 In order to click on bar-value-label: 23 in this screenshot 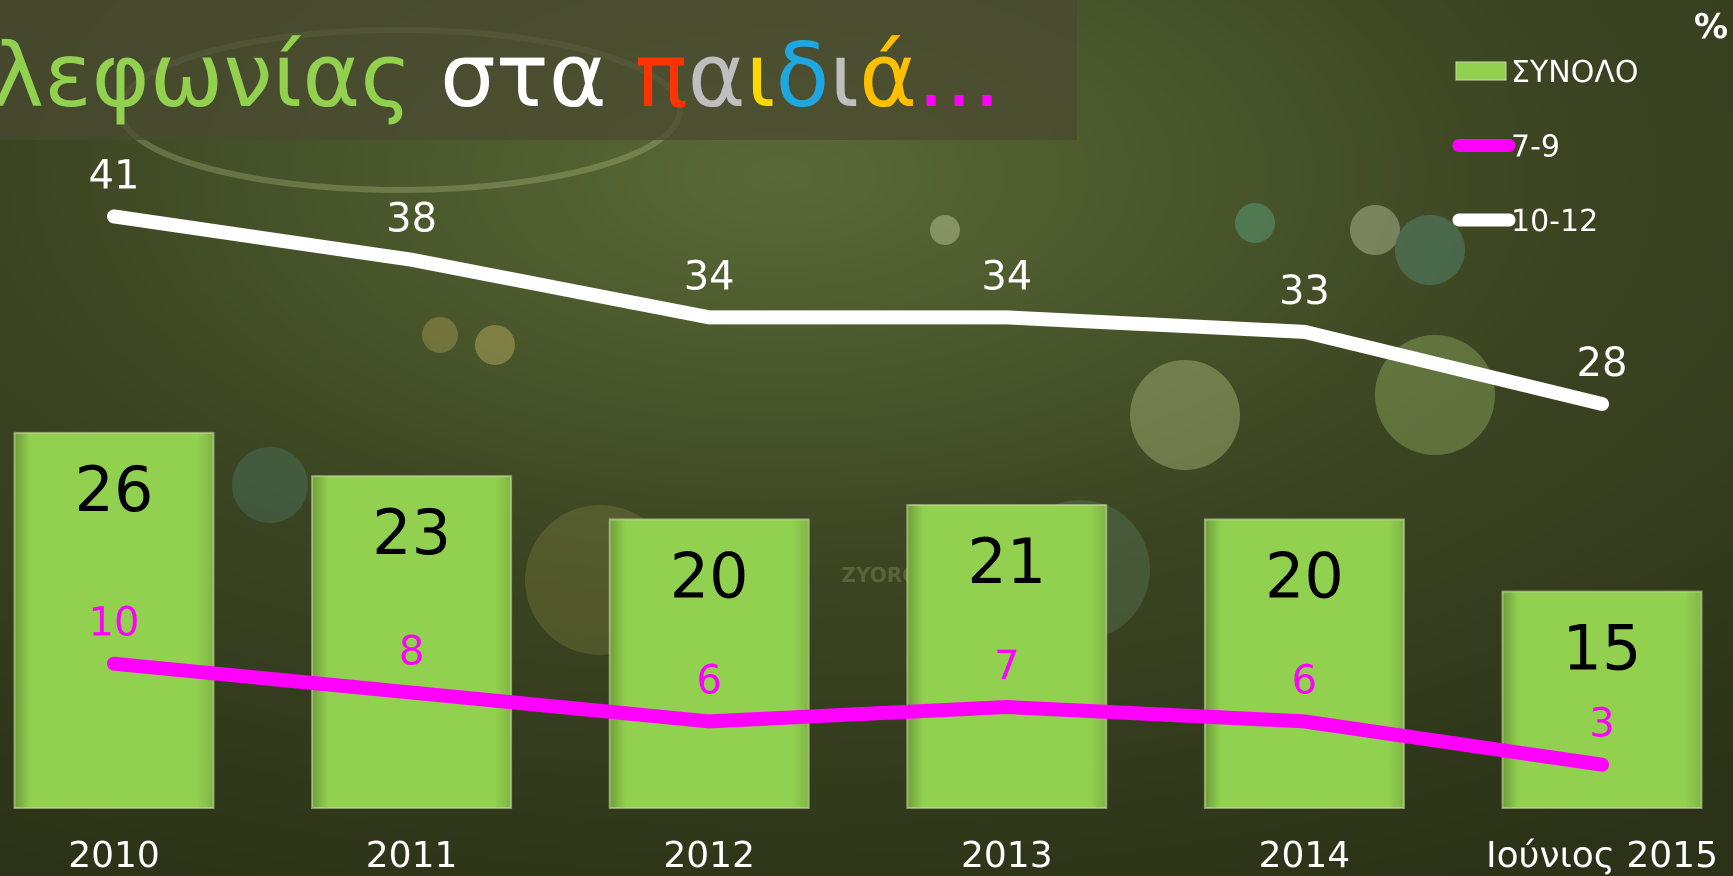, I will do `click(411, 532)`.